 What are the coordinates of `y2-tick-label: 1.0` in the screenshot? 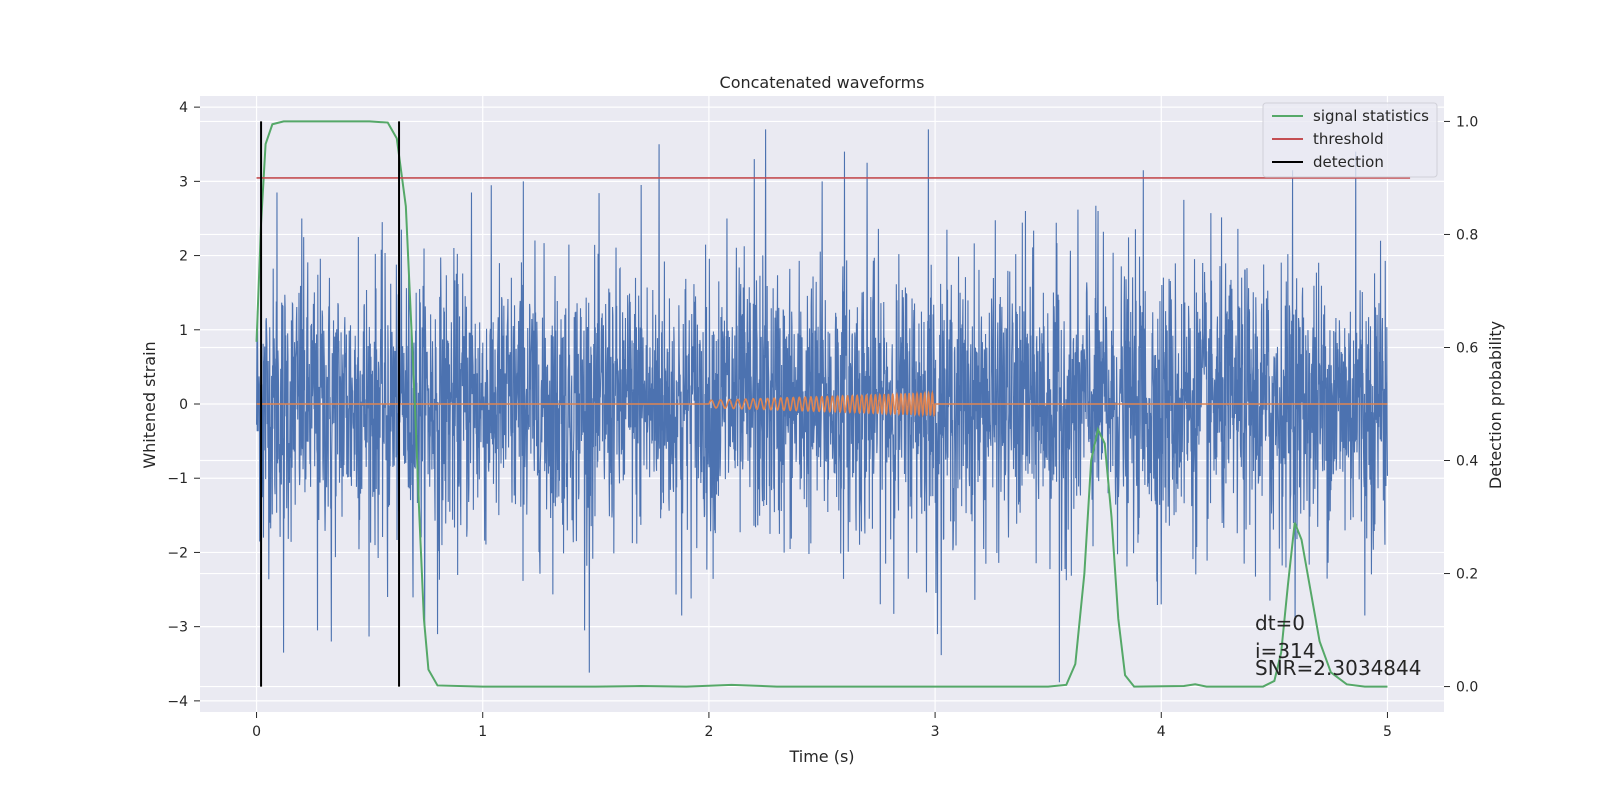 It's located at (1467, 122).